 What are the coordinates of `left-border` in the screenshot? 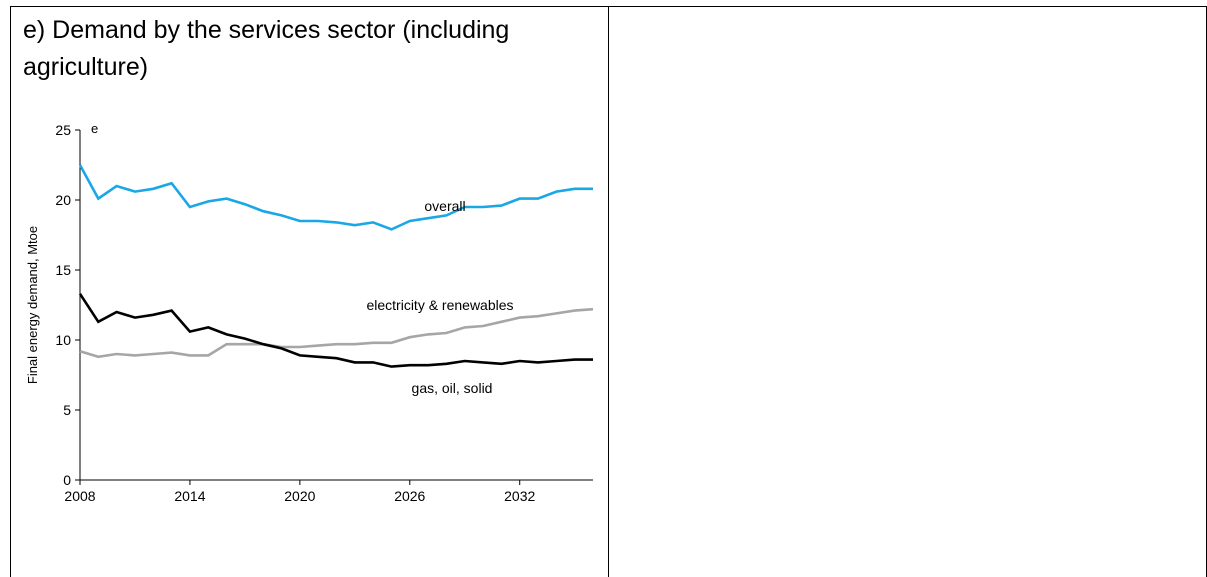 It's located at (10, 291).